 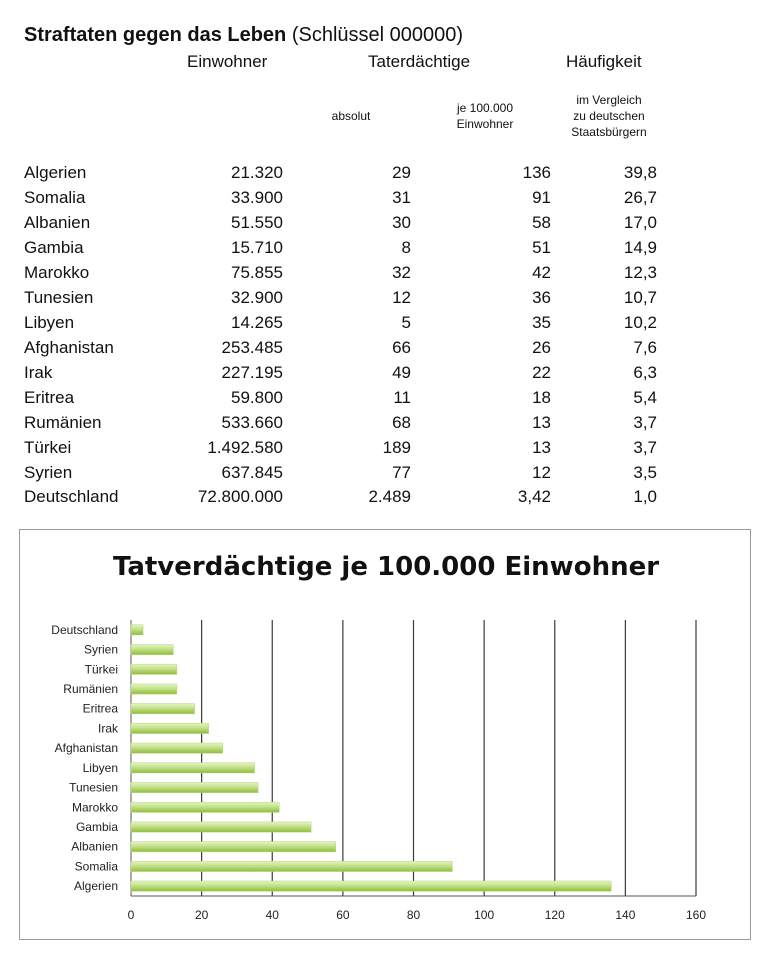 What do you see at coordinates (48, 447) in the screenshot?
I see `cell-country: Türkei` at bounding box center [48, 447].